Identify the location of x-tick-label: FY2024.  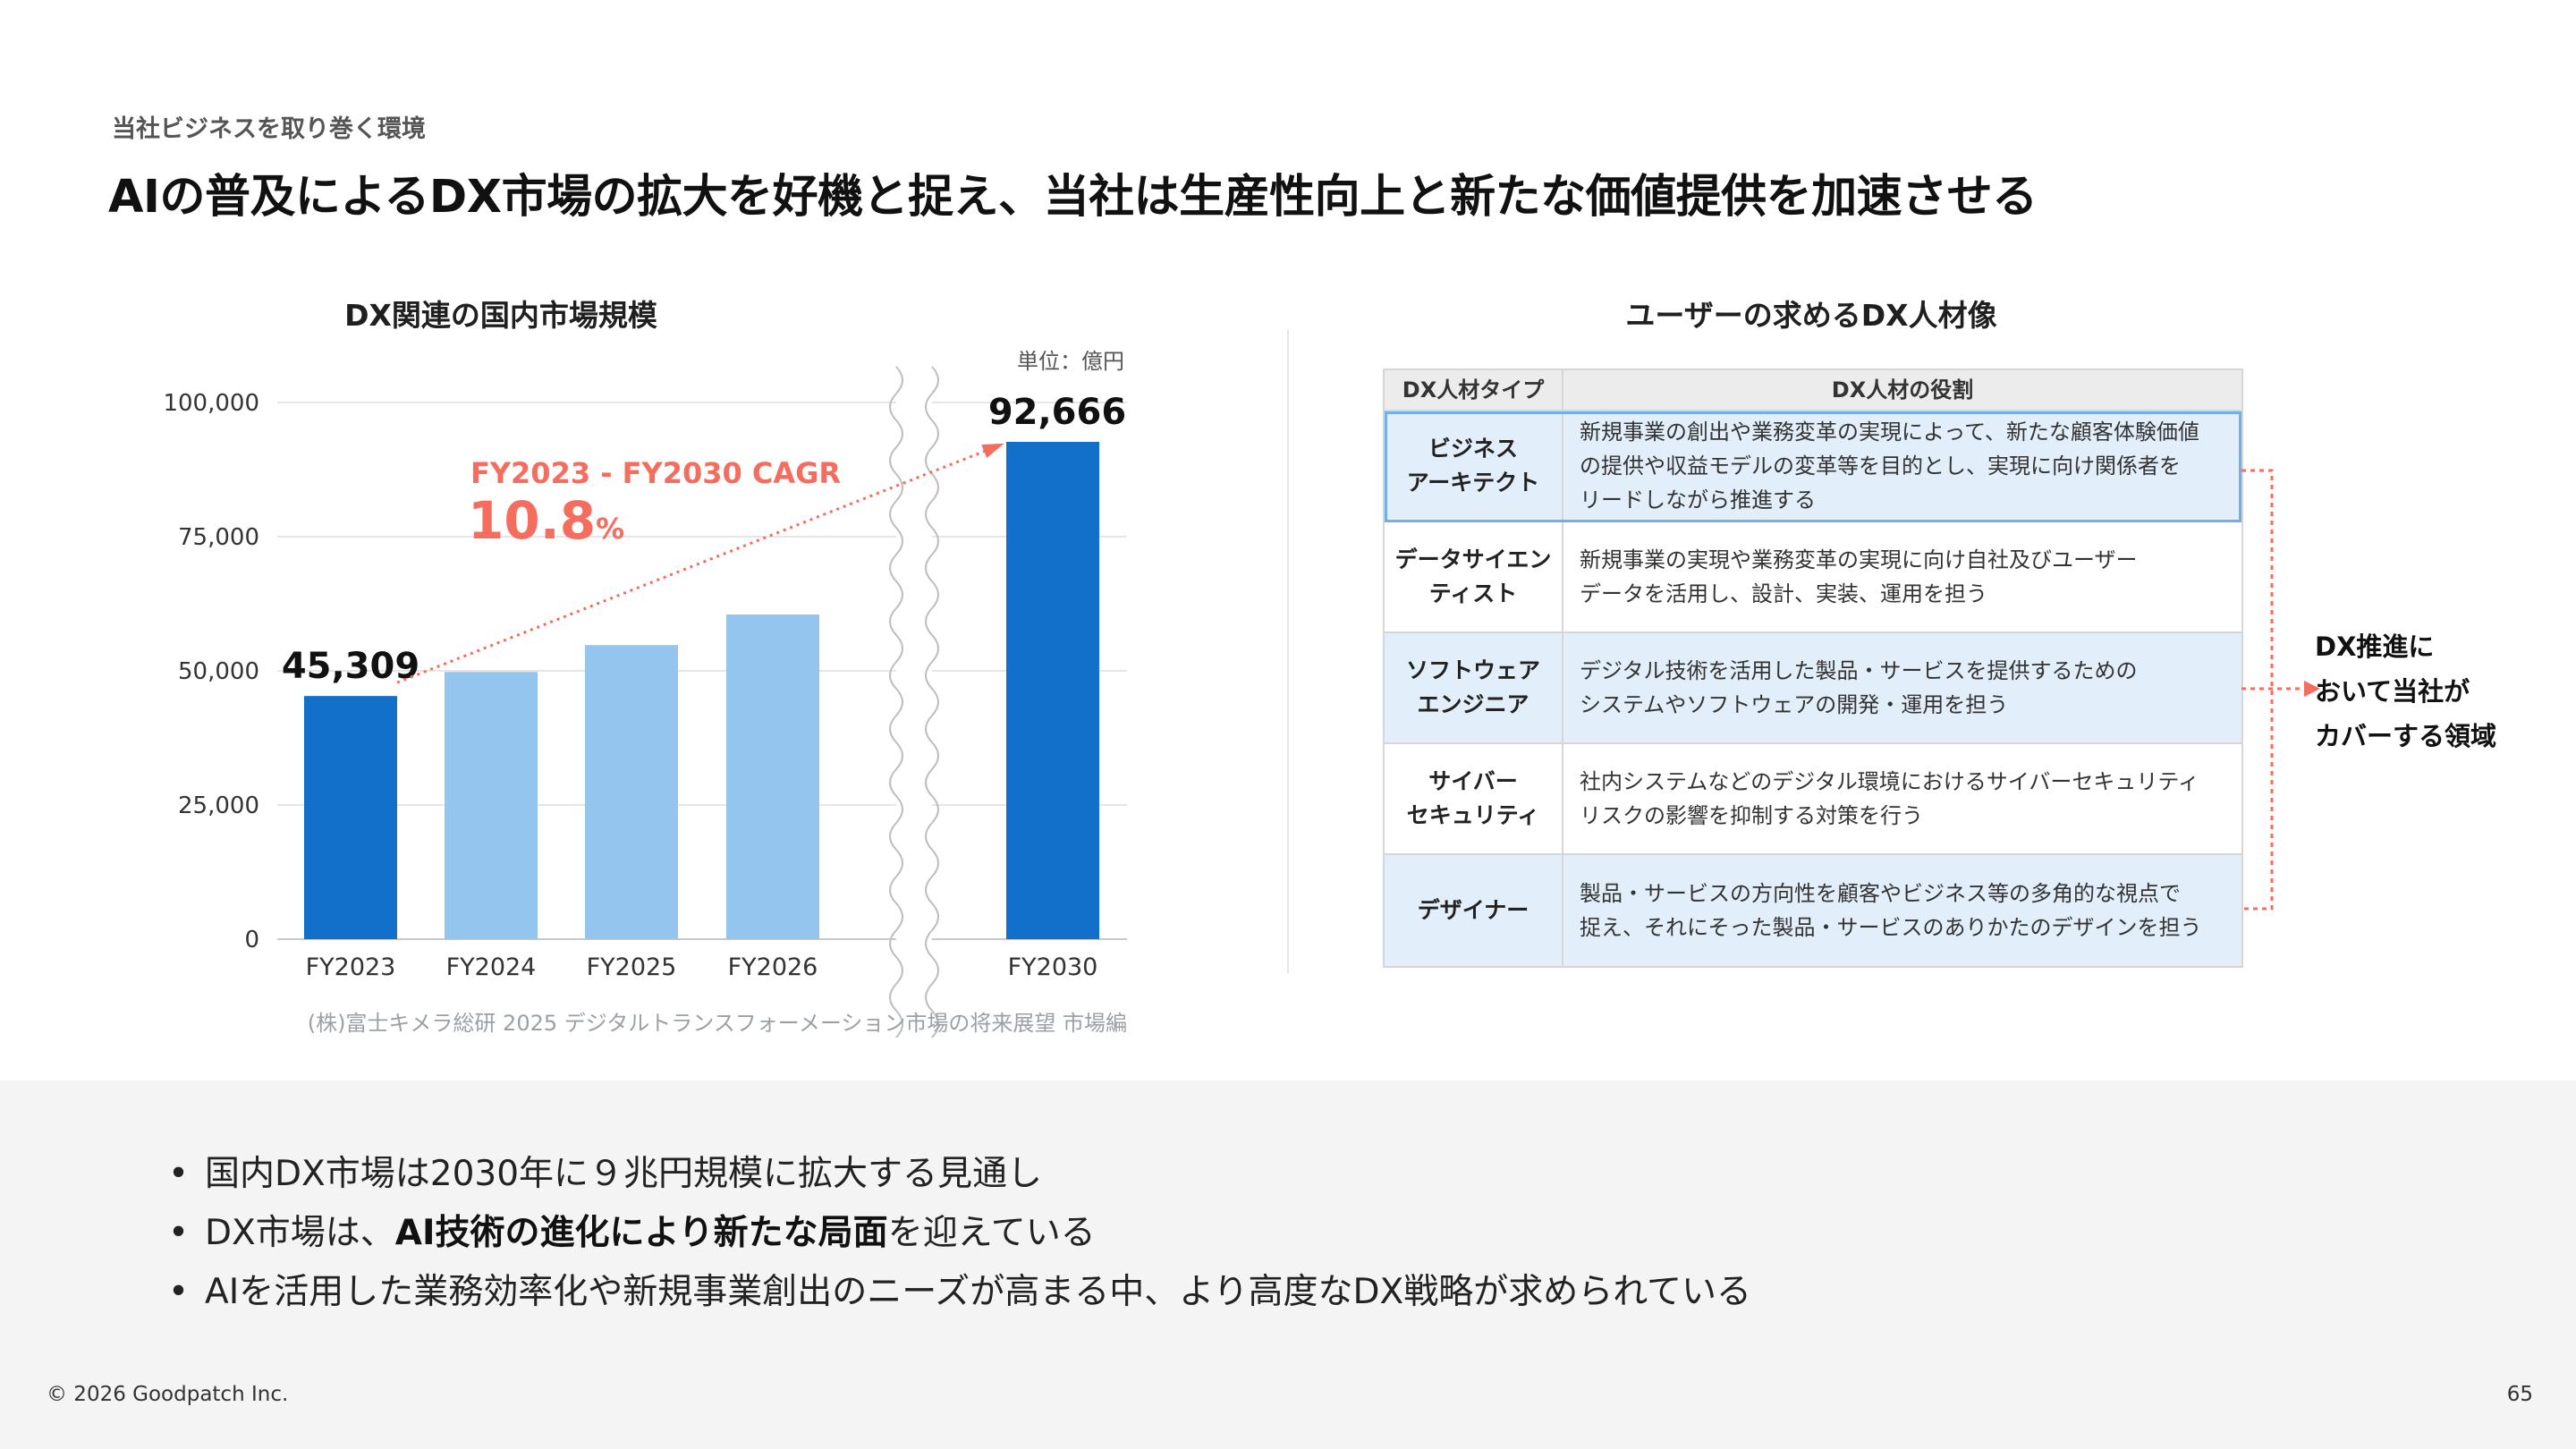
(491, 967).